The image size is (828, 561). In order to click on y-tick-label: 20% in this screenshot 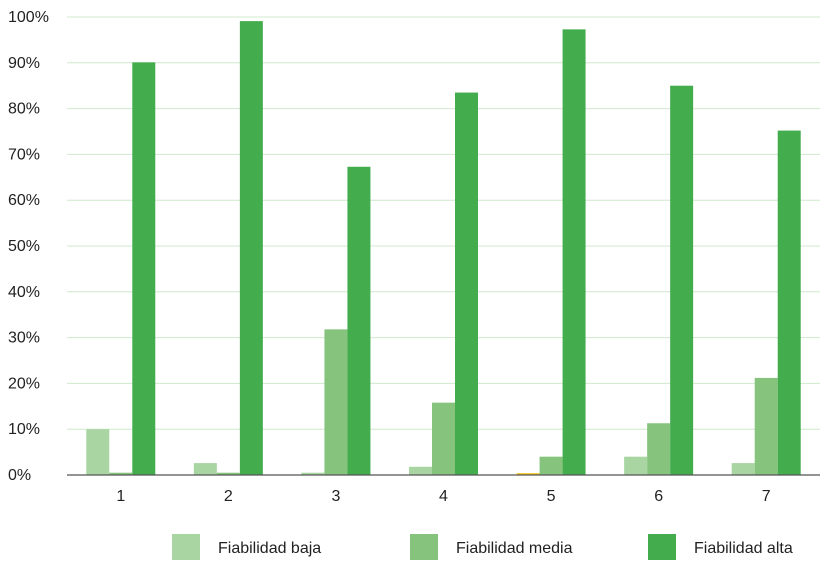, I will do `click(24, 383)`.